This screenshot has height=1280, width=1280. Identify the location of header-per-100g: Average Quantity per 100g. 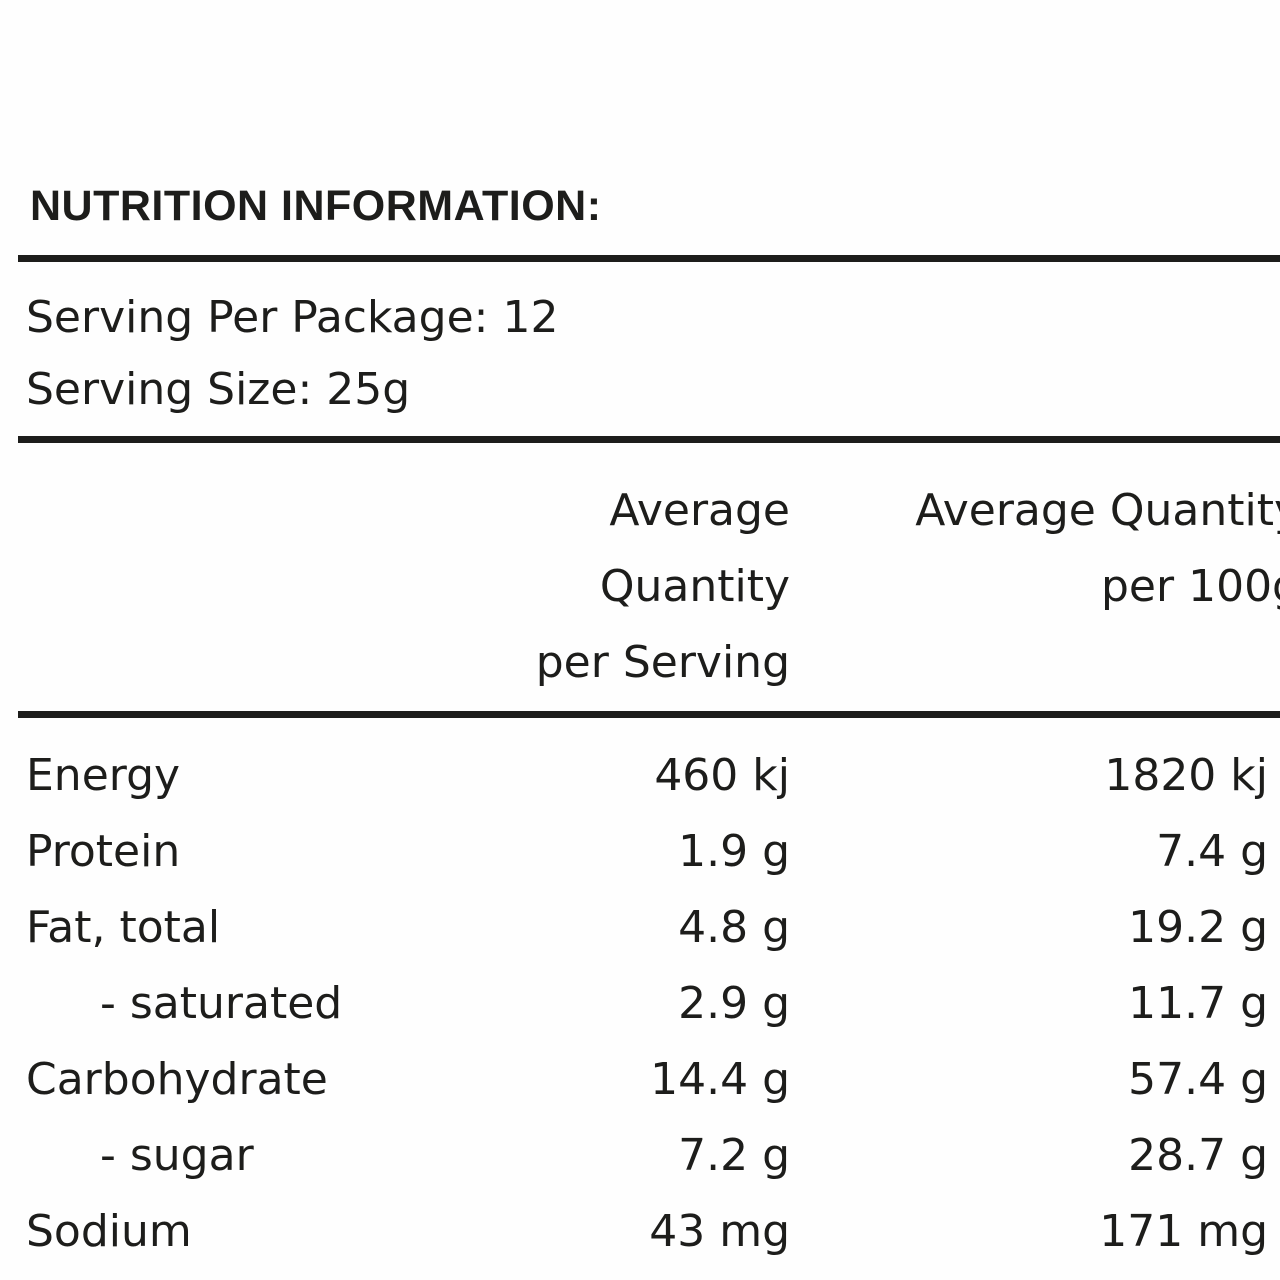
(1041, 587).